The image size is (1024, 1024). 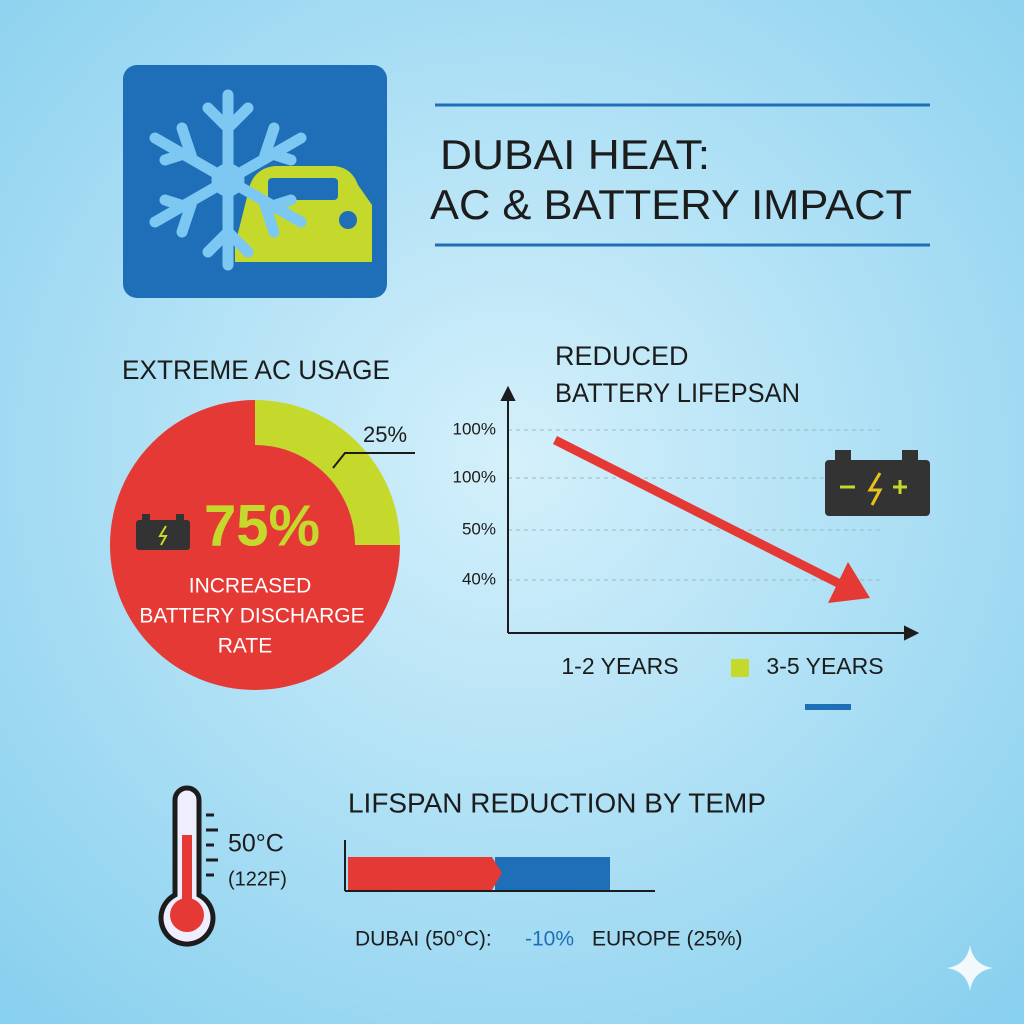 I want to click on leader-line, so click(x=373, y=460).